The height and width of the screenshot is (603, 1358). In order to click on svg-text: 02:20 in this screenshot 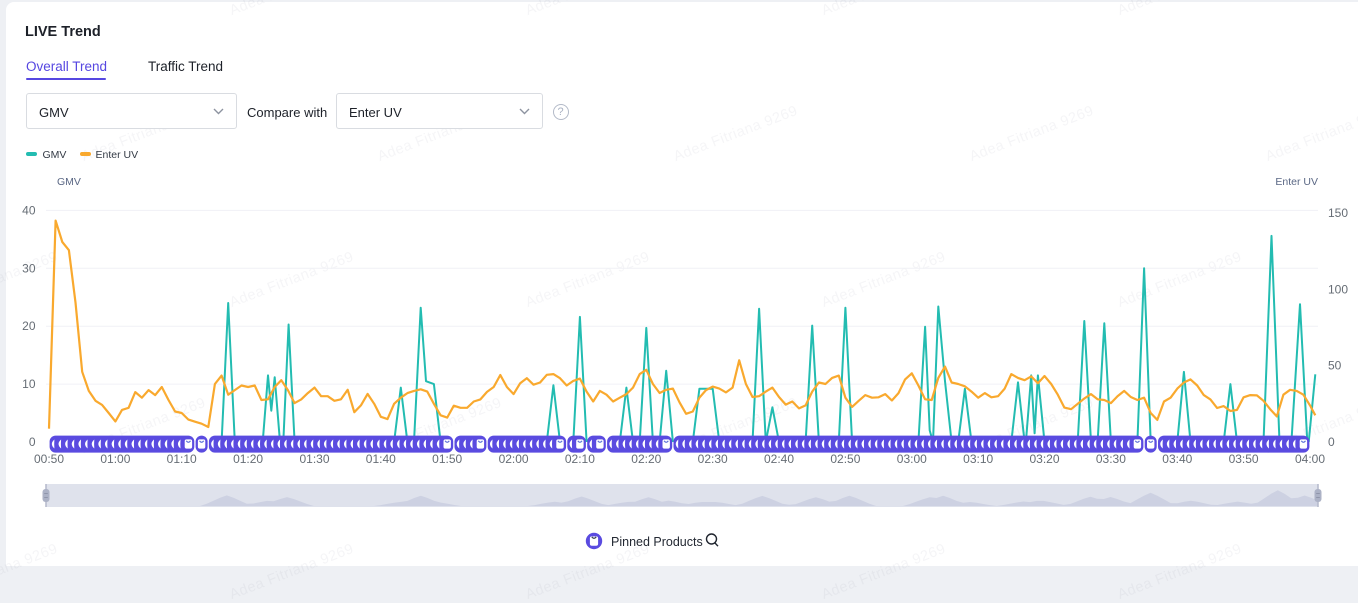, I will do `click(646, 459)`.